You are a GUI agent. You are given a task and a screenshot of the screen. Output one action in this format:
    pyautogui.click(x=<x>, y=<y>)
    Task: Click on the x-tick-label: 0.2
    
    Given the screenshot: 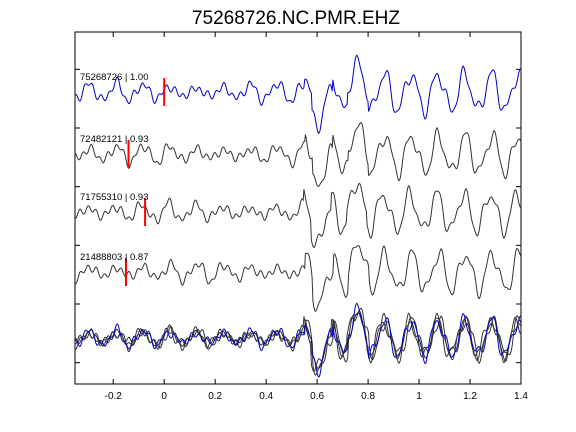 What is the action you would take?
    pyautogui.click(x=215, y=396)
    